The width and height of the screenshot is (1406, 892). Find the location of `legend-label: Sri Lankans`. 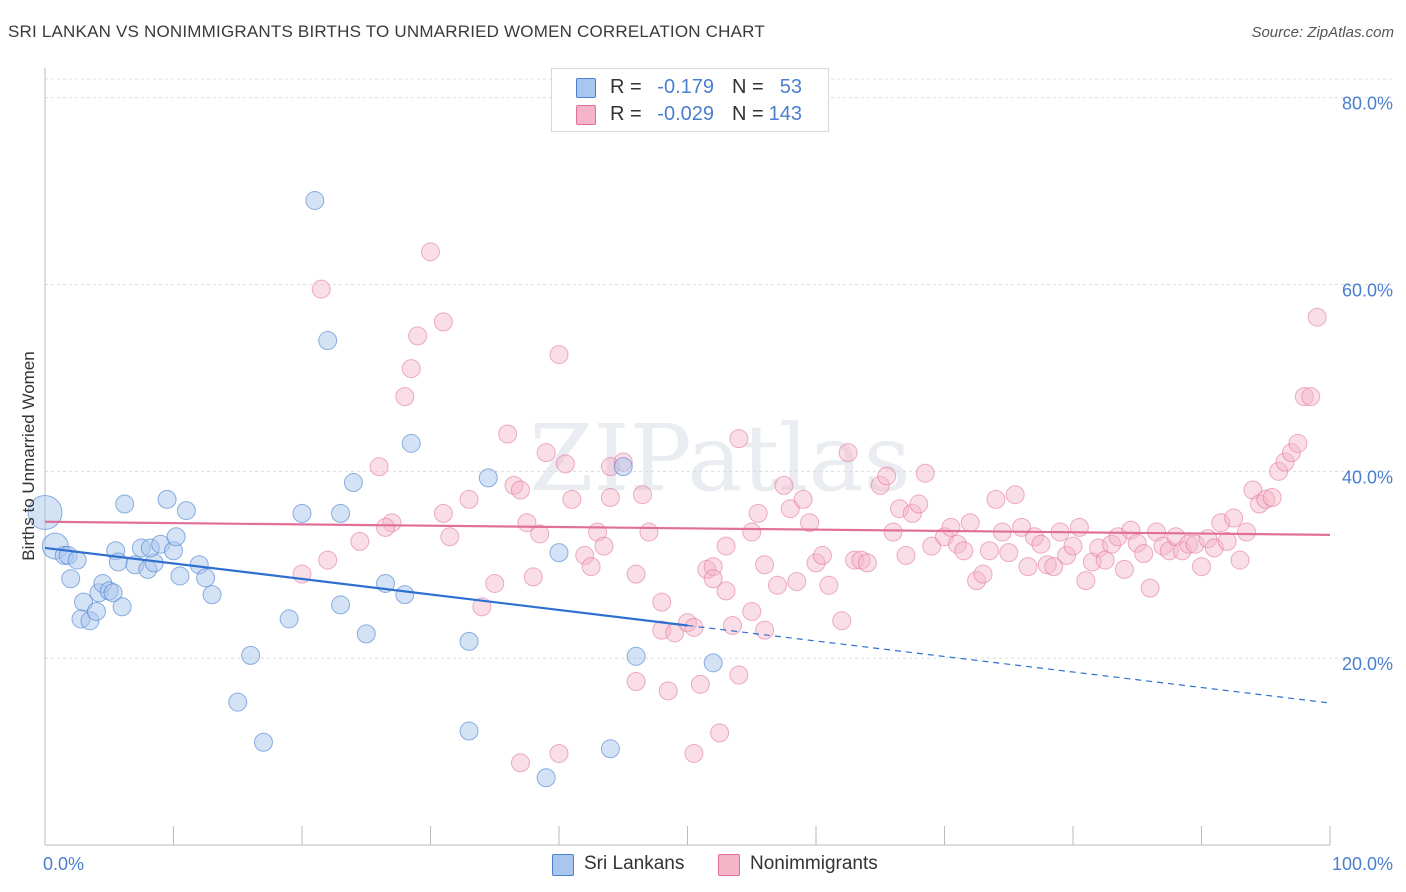

legend-label: Sri Lankans is located at coordinates (634, 863).